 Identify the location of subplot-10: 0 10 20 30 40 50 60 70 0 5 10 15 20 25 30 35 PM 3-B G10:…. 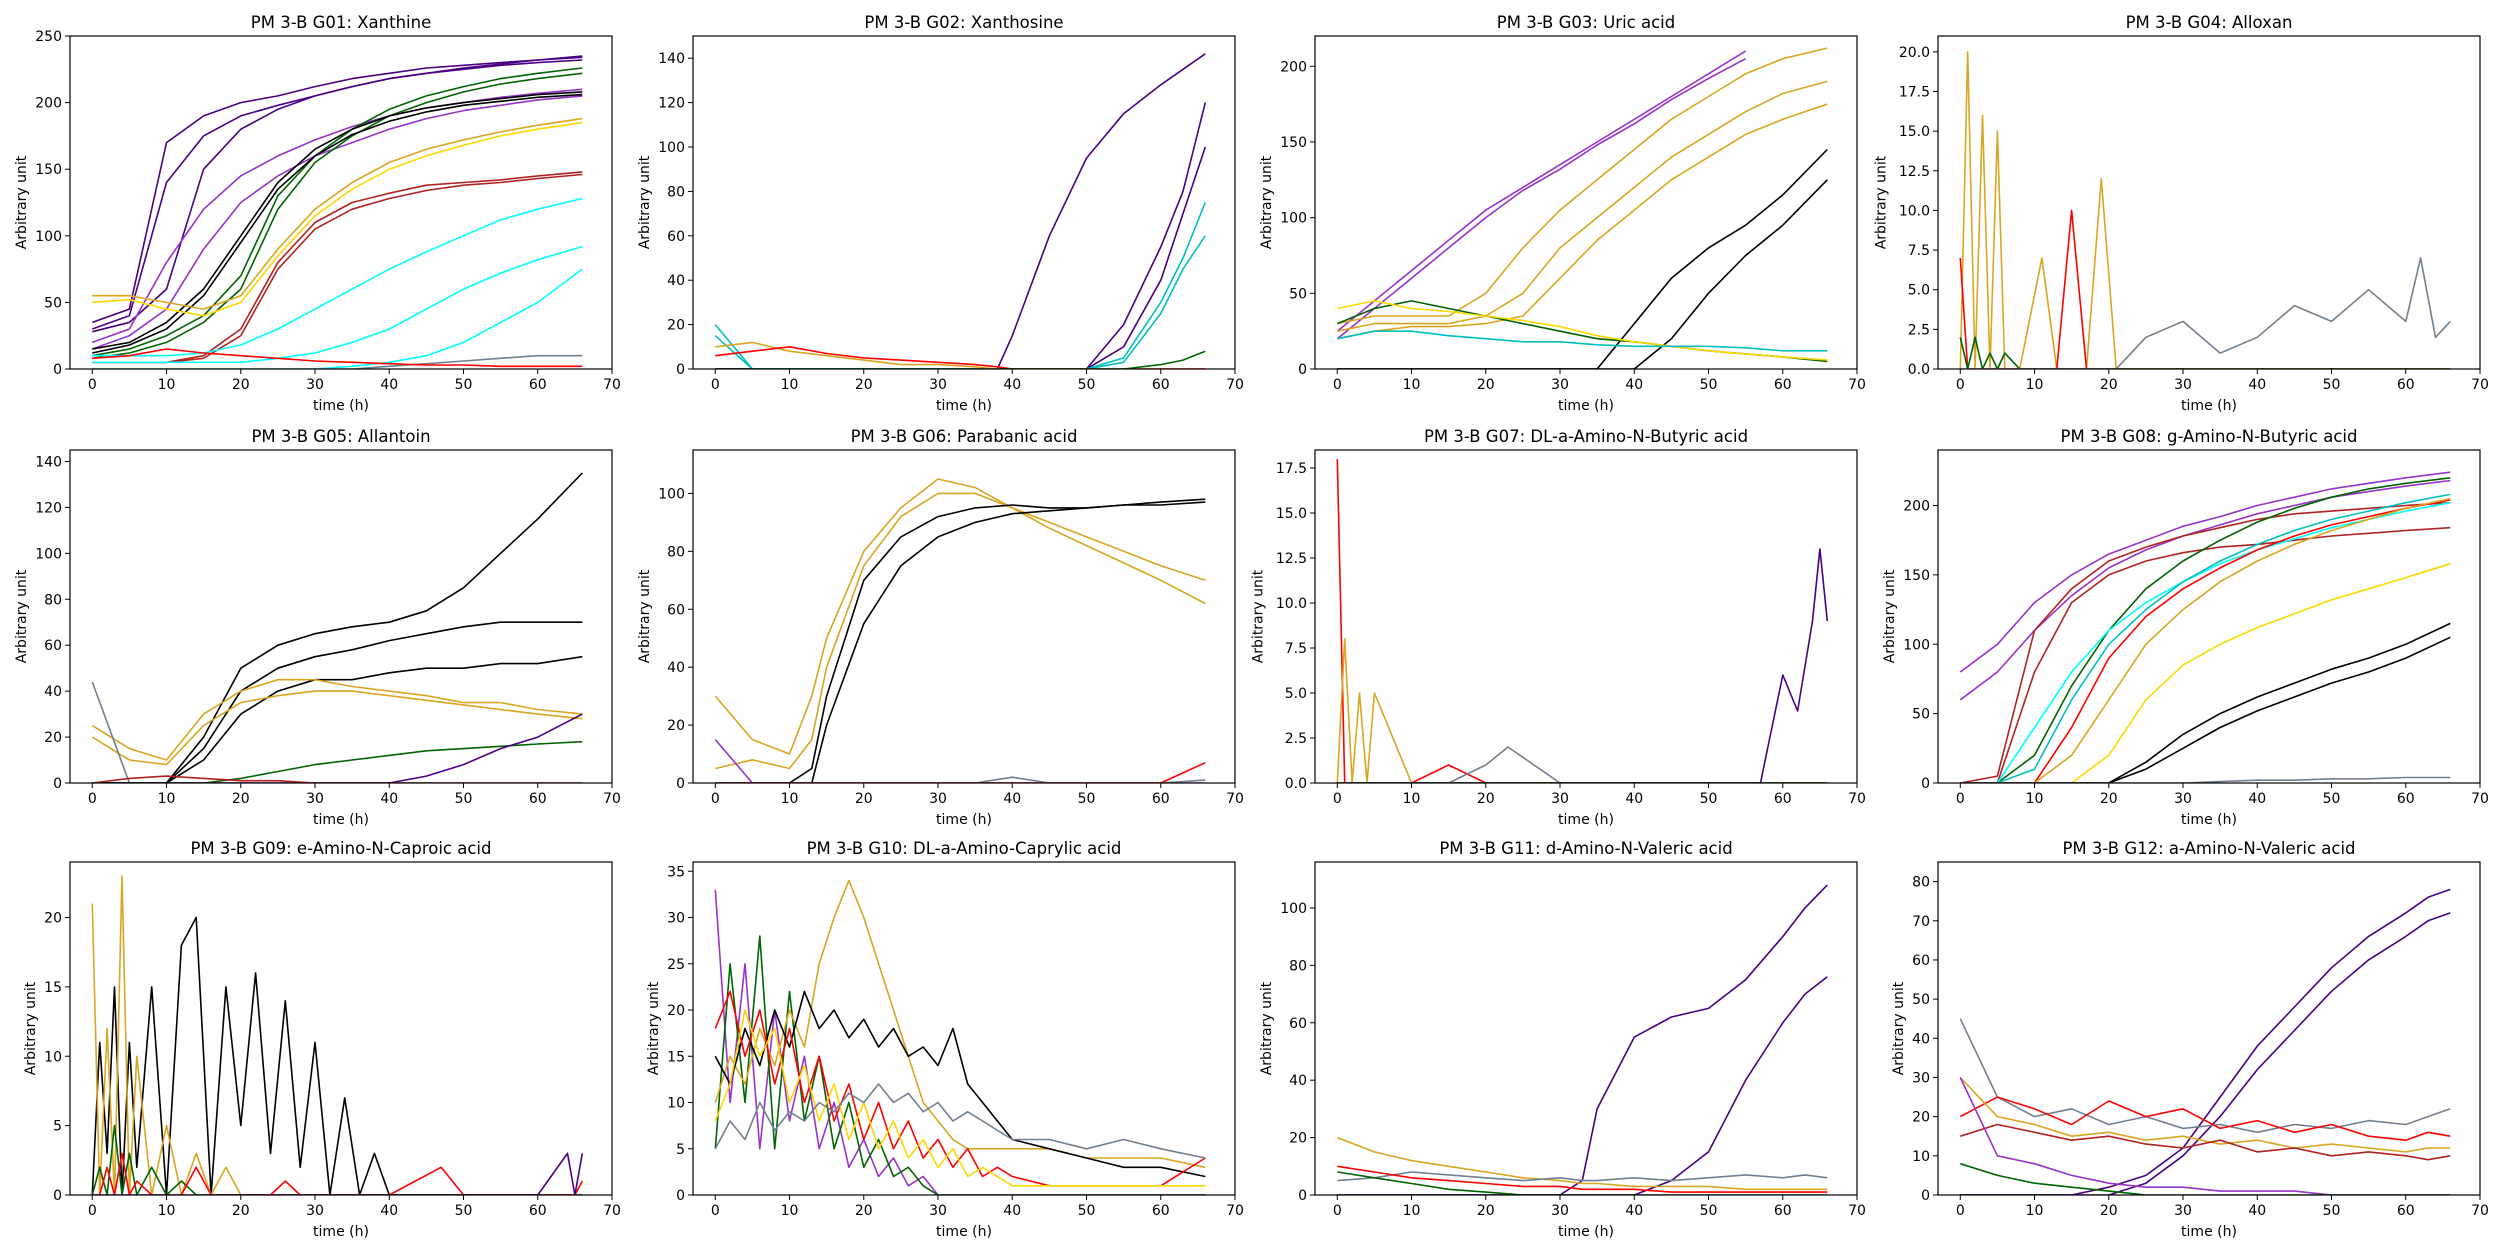
(945, 1039).